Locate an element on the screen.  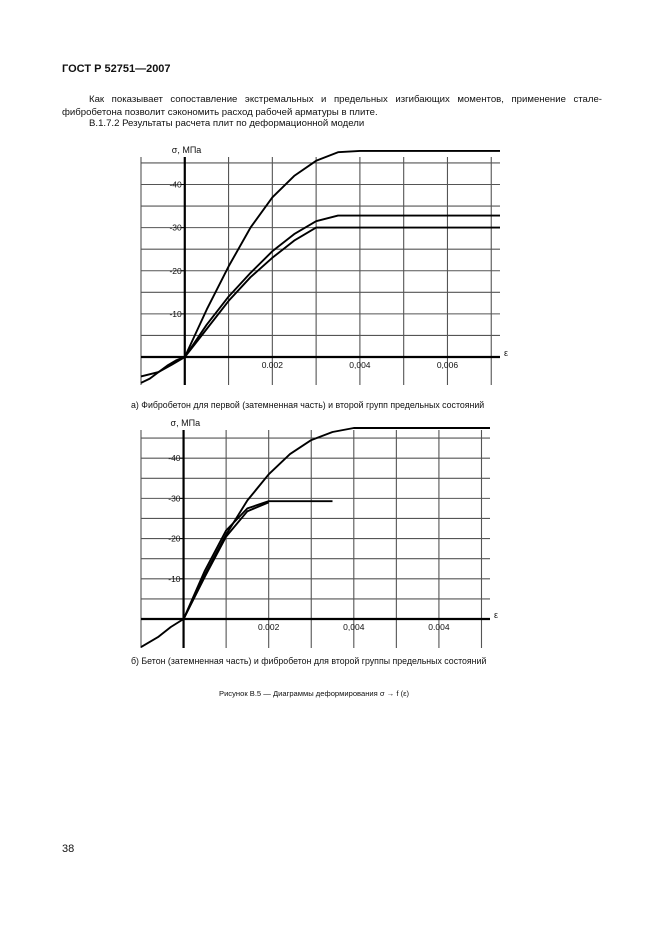
x-tick-label: 0,006 is located at coordinates (448, 365).